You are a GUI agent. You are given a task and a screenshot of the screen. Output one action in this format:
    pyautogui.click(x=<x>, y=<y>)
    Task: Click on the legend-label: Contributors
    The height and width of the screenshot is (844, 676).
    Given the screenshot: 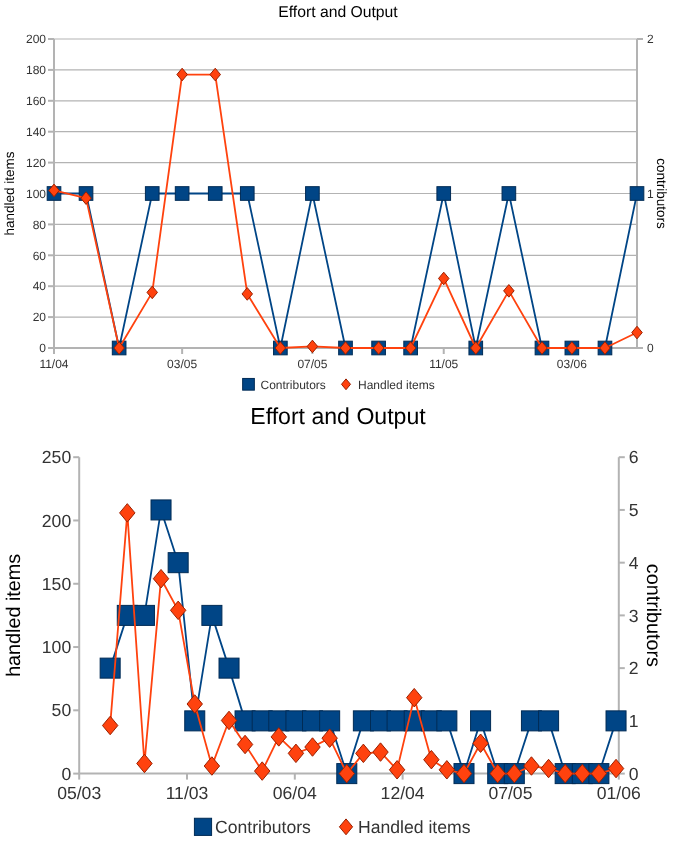 What is the action you would take?
    pyautogui.click(x=264, y=827)
    